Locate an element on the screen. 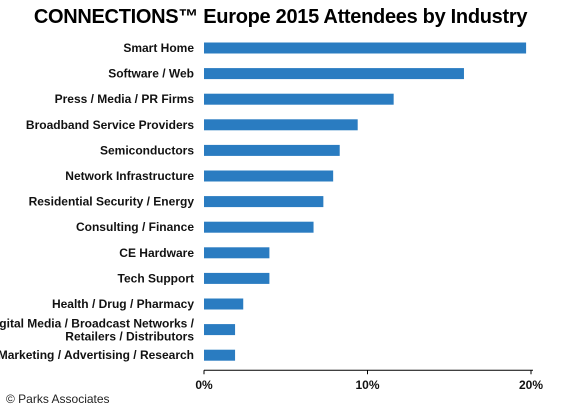 Image resolution: width=561 pixels, height=416 pixels. x-ticks-layer: 0% 10% 20% is located at coordinates (369, 381).